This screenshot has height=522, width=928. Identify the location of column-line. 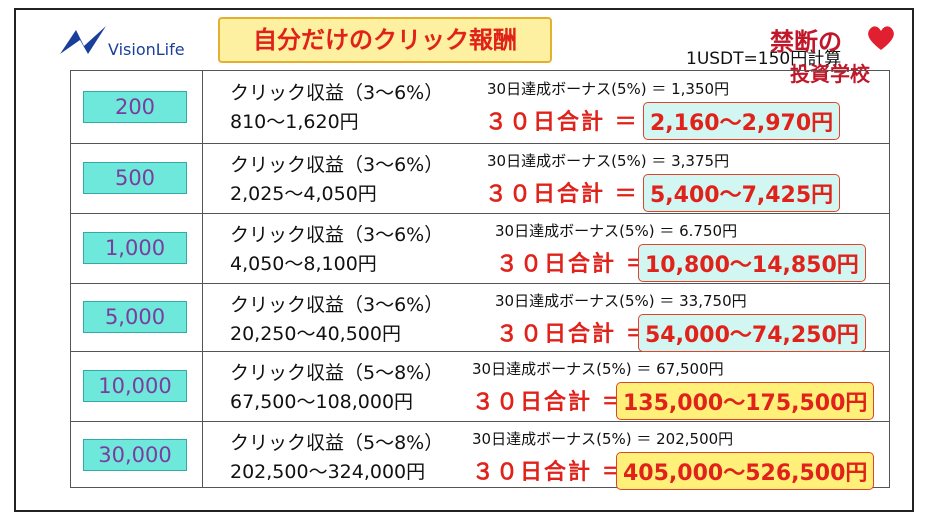
(202, 279).